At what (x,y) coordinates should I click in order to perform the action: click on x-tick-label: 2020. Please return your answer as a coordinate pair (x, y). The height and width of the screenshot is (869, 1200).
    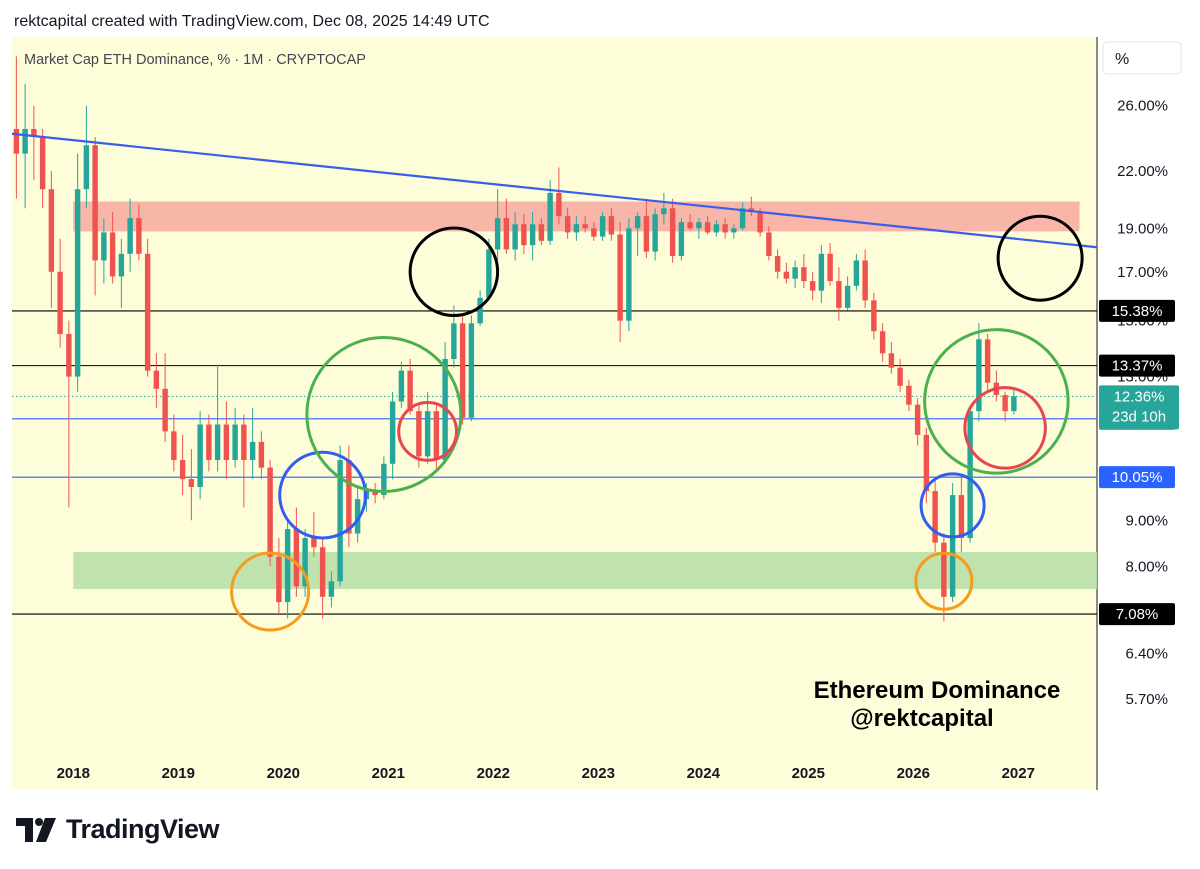
    Looking at the image, I should click on (283, 773).